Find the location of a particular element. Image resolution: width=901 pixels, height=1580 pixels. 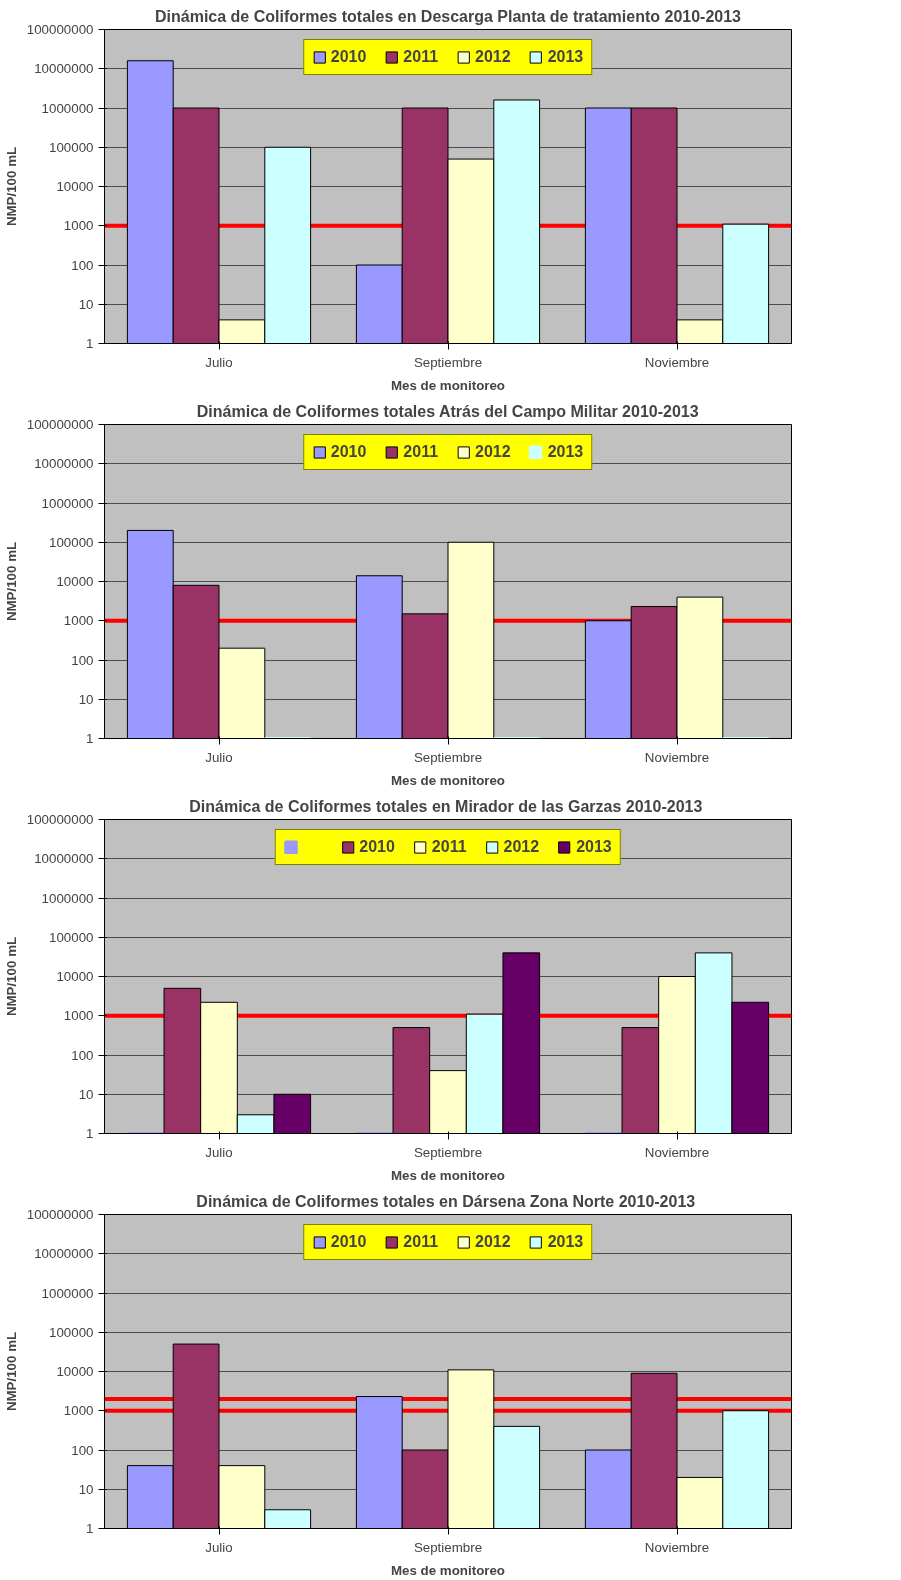

chart-title: Dinámica de Coliformes totales en Mirador de las Garzas 2010-2013 is located at coordinates (446, 806).